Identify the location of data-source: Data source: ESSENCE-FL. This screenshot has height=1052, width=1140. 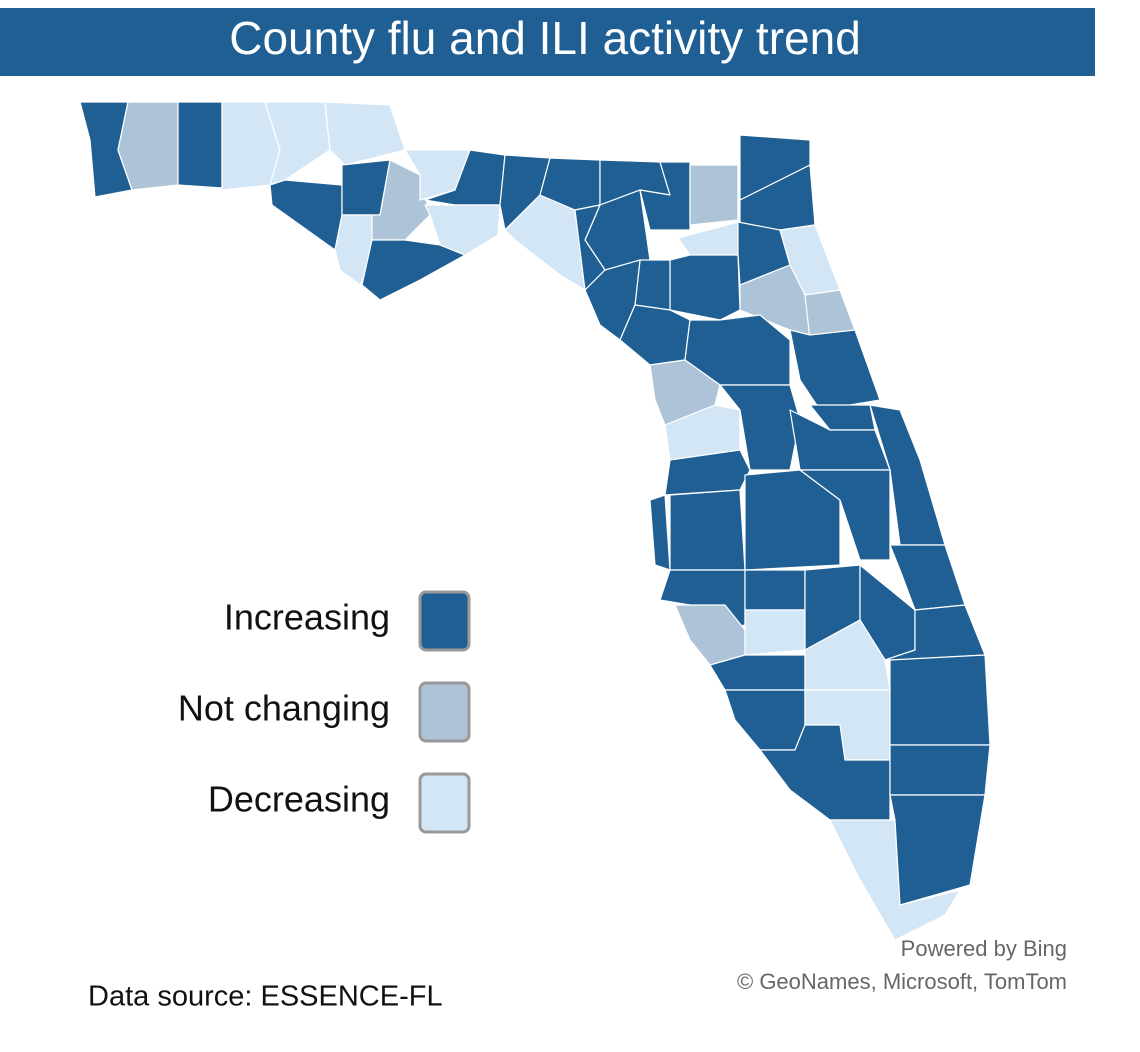
(265, 997).